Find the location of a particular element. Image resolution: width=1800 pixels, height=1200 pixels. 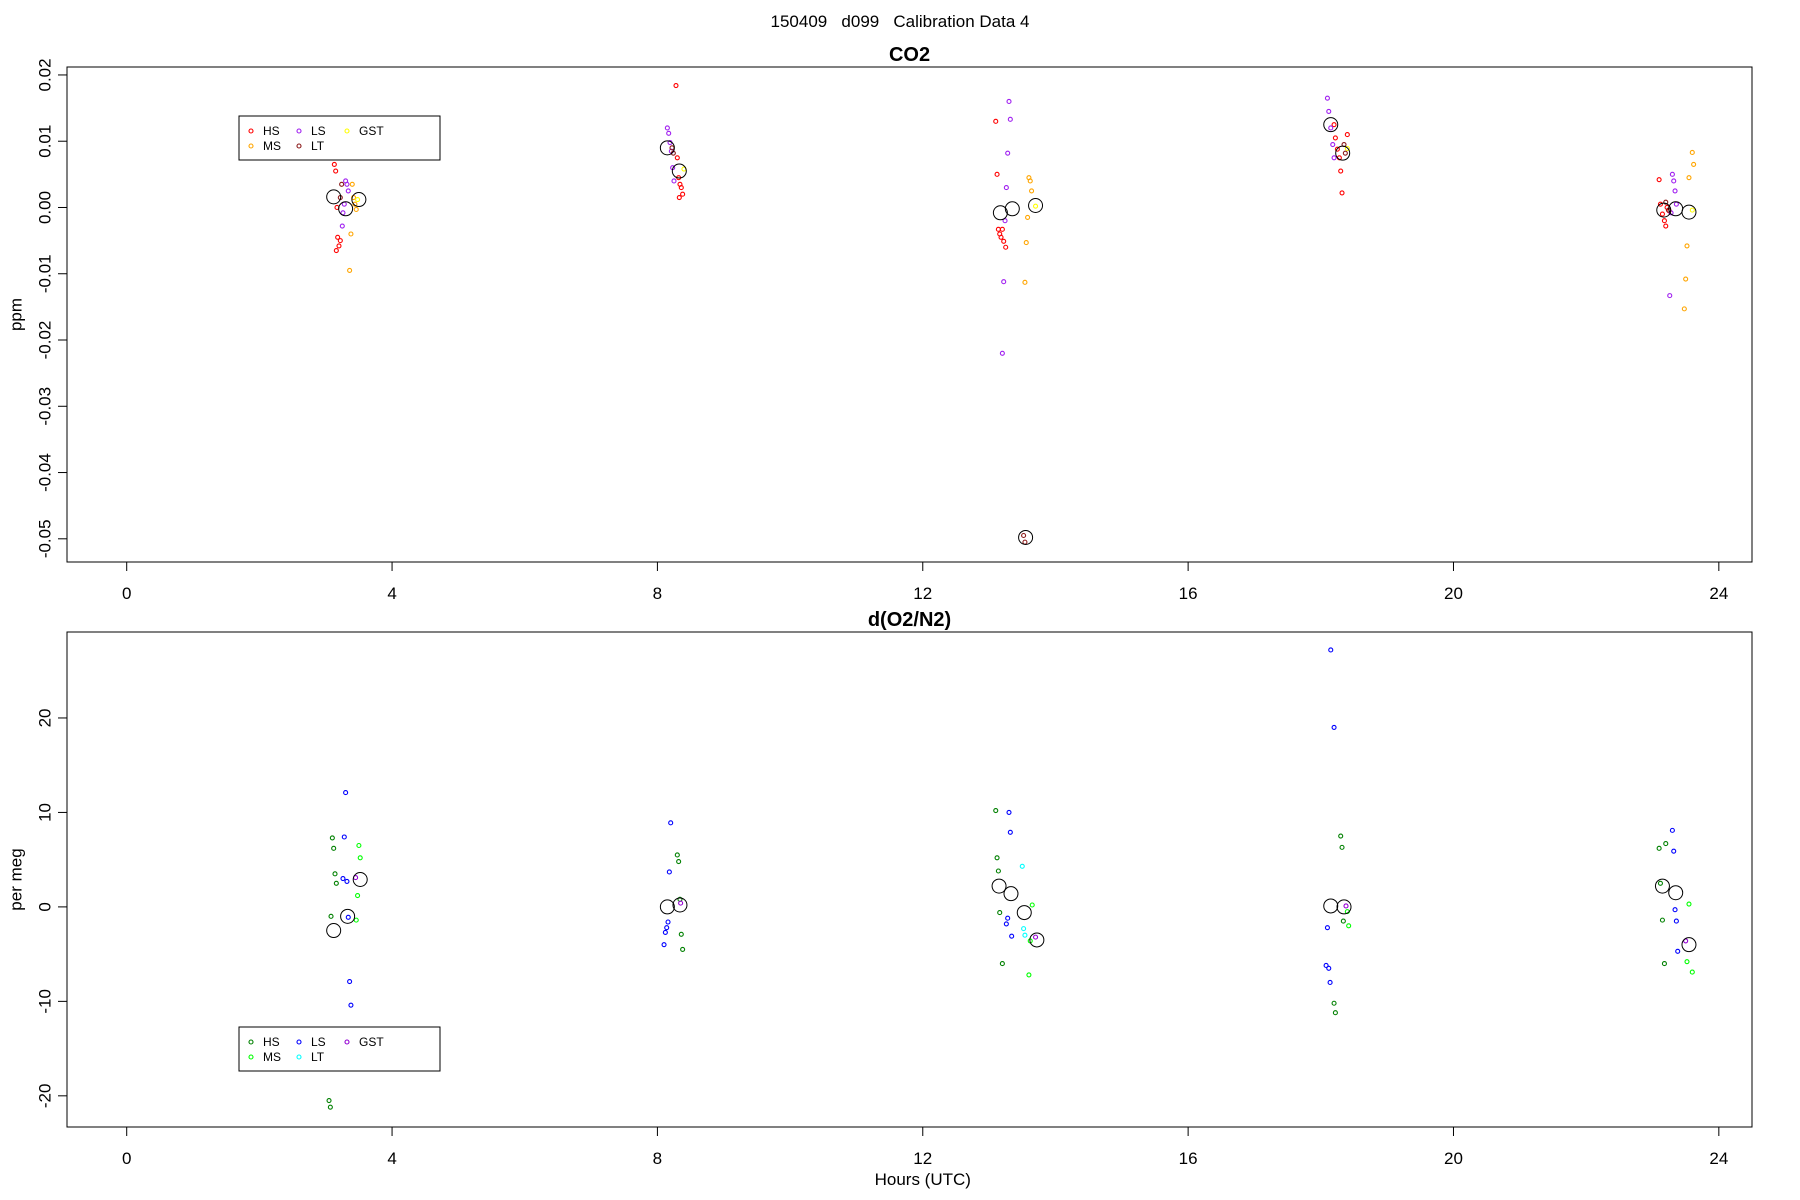

y-tick-label: 0.02 is located at coordinates (45, 74).